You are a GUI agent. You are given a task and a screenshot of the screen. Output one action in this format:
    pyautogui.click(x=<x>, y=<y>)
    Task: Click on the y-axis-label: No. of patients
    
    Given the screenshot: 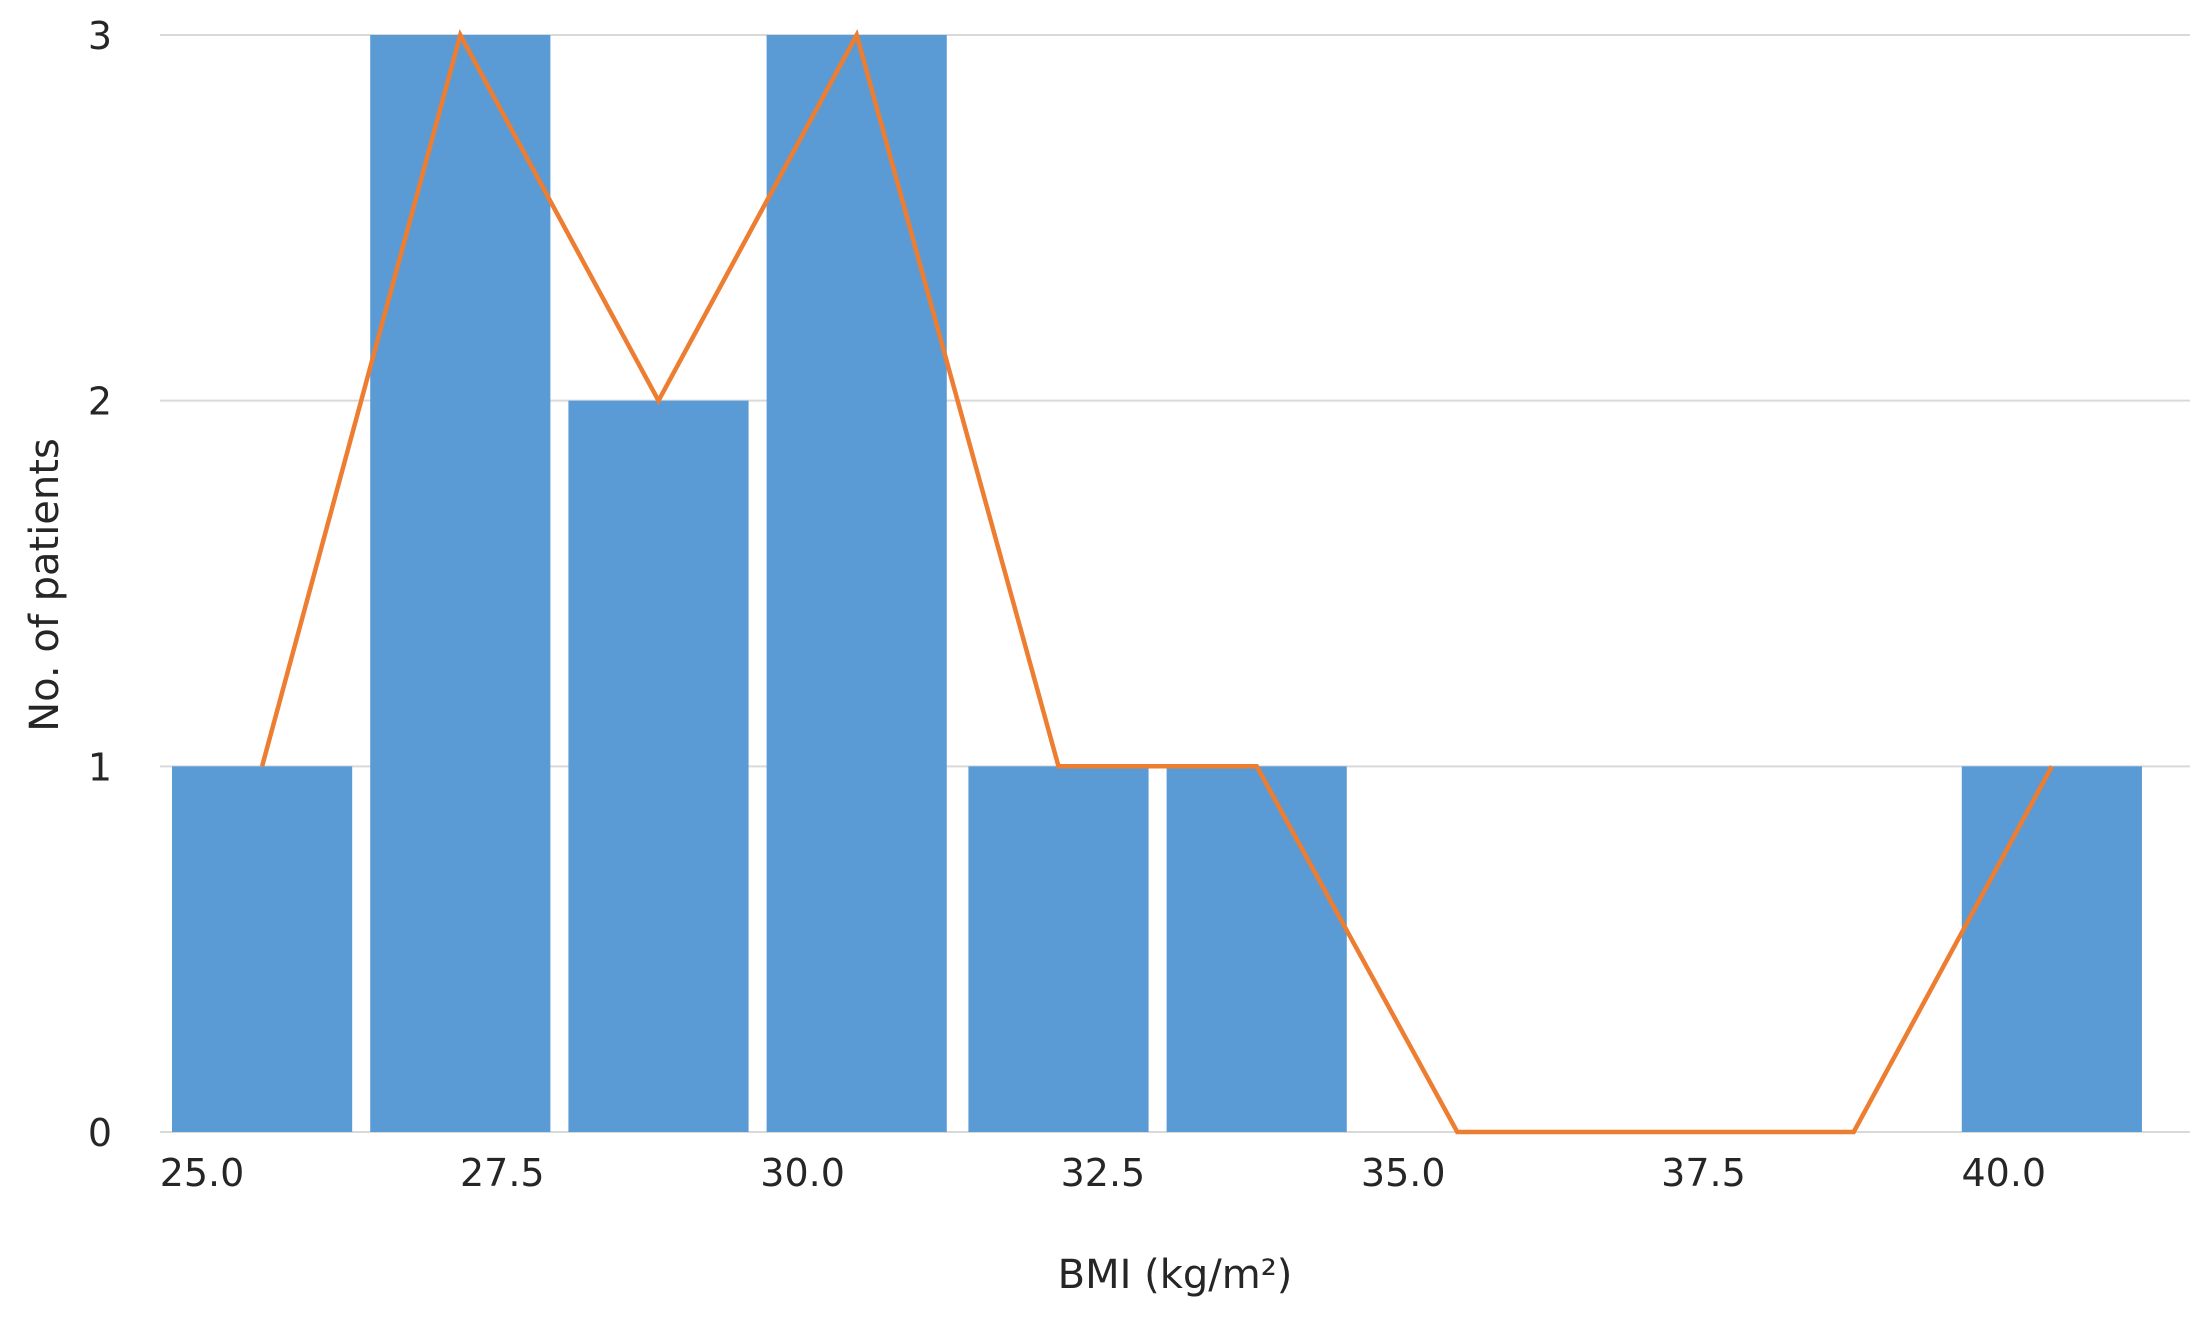 What is the action you would take?
    pyautogui.click(x=45, y=585)
    